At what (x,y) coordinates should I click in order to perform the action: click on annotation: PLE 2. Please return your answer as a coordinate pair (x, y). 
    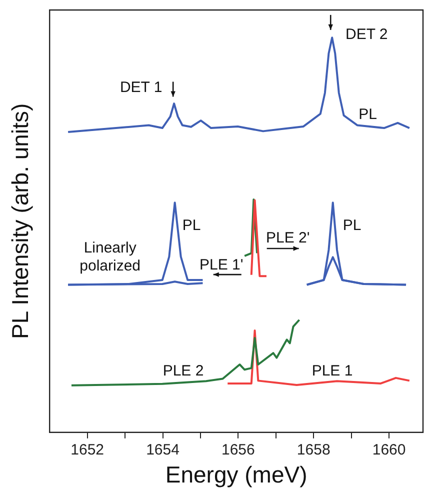
    Looking at the image, I should click on (183, 371).